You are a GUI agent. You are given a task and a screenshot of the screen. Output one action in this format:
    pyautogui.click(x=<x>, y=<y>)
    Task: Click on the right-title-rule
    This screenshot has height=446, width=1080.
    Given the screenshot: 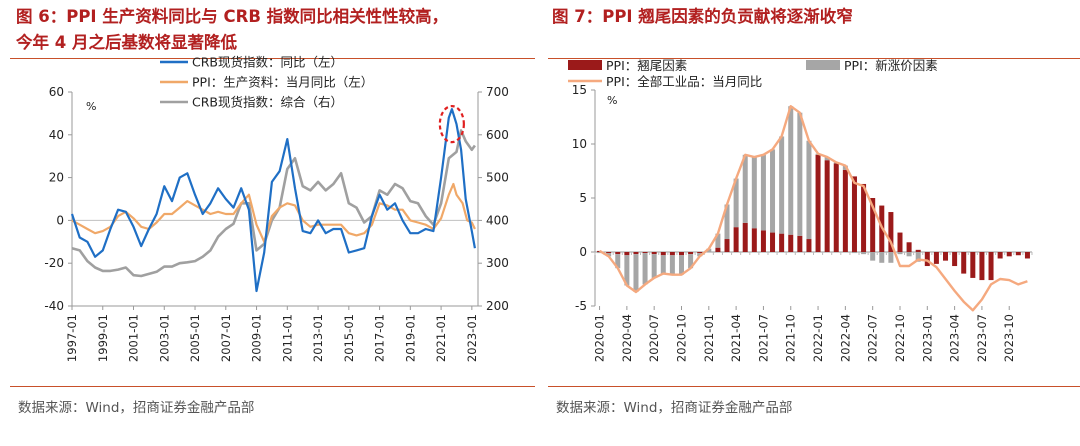 What is the action you would take?
    pyautogui.click(x=814, y=58)
    